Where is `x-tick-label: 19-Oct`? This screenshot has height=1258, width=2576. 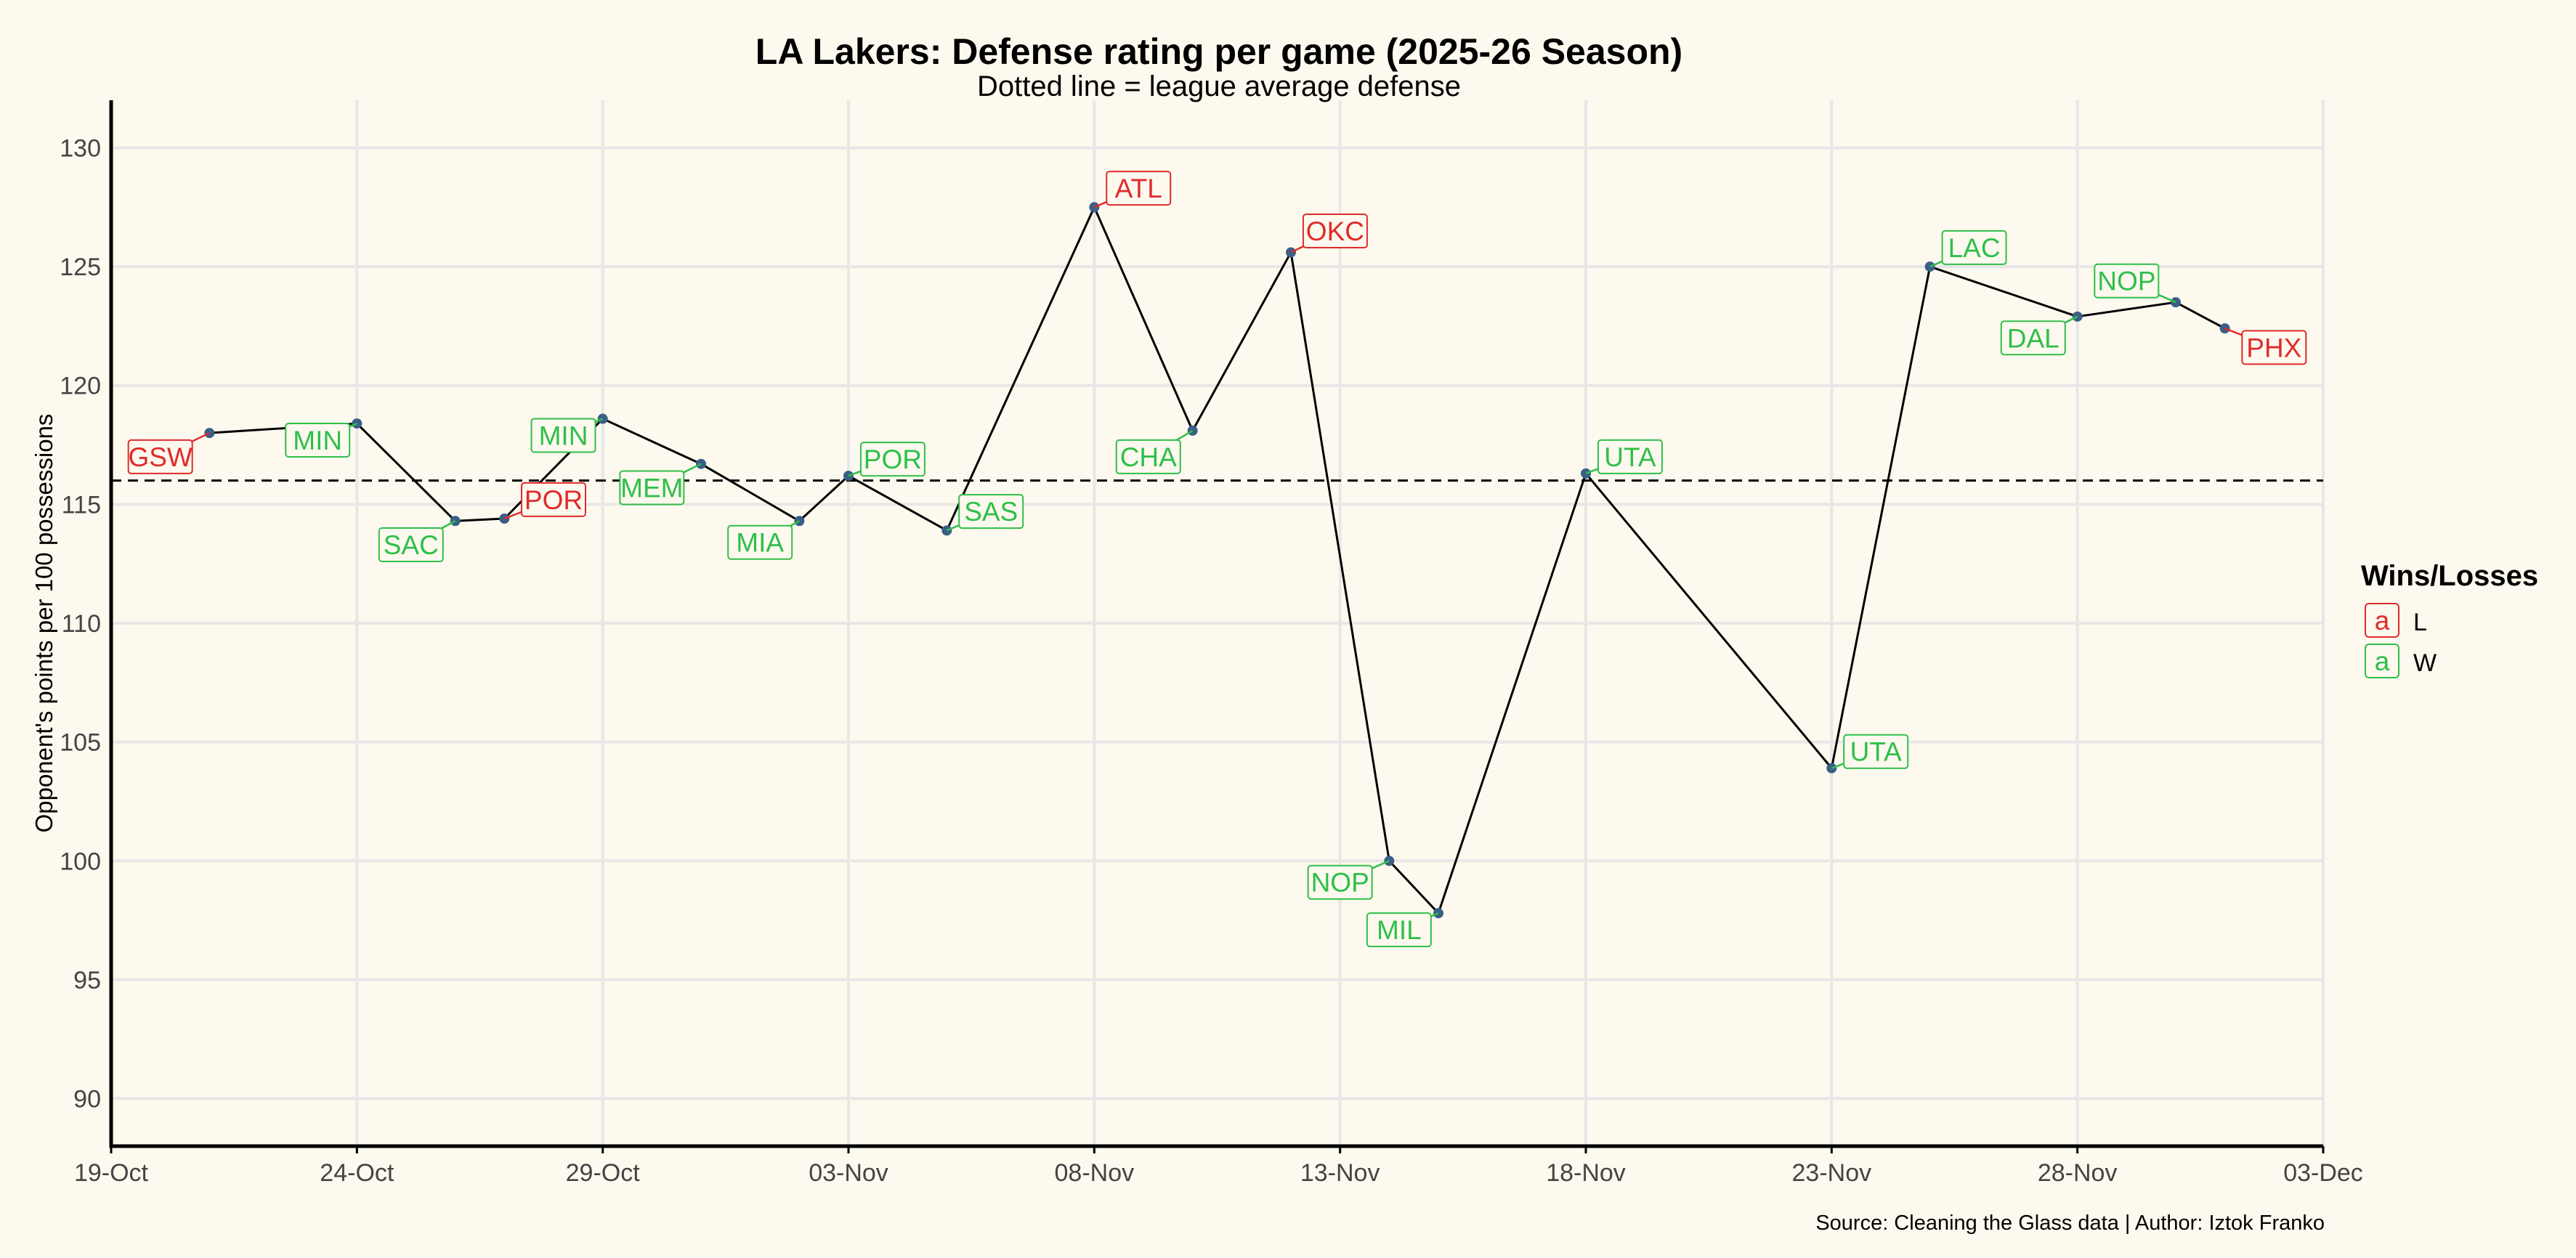 x-tick-label: 19-Oct is located at coordinates (111, 1173).